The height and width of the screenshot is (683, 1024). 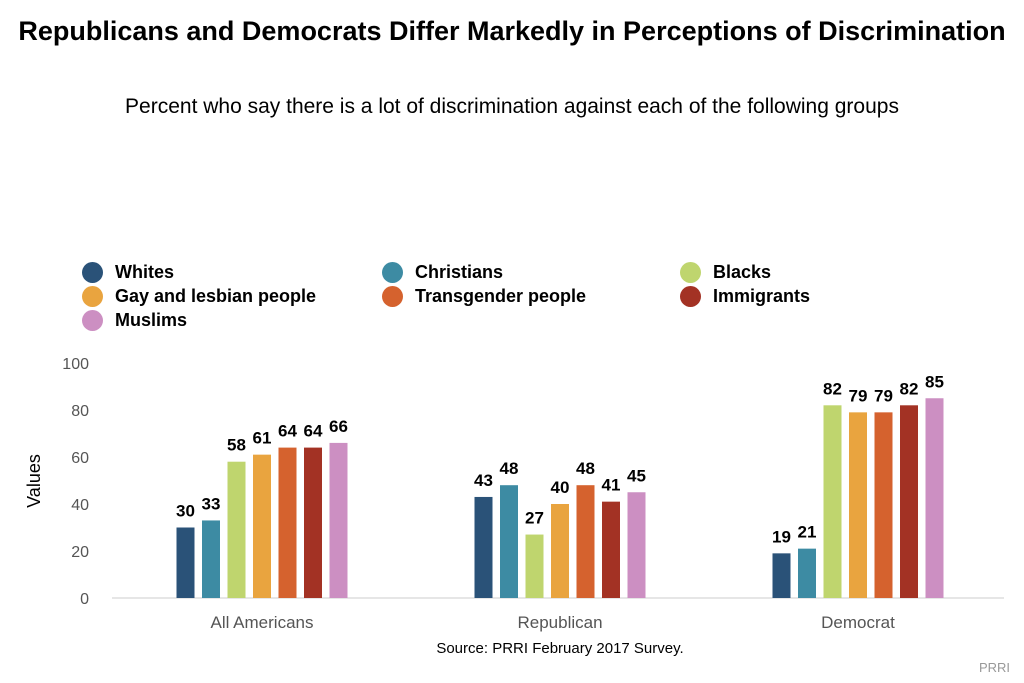 What do you see at coordinates (611, 485) in the screenshot?
I see `bar-value-label: 41` at bounding box center [611, 485].